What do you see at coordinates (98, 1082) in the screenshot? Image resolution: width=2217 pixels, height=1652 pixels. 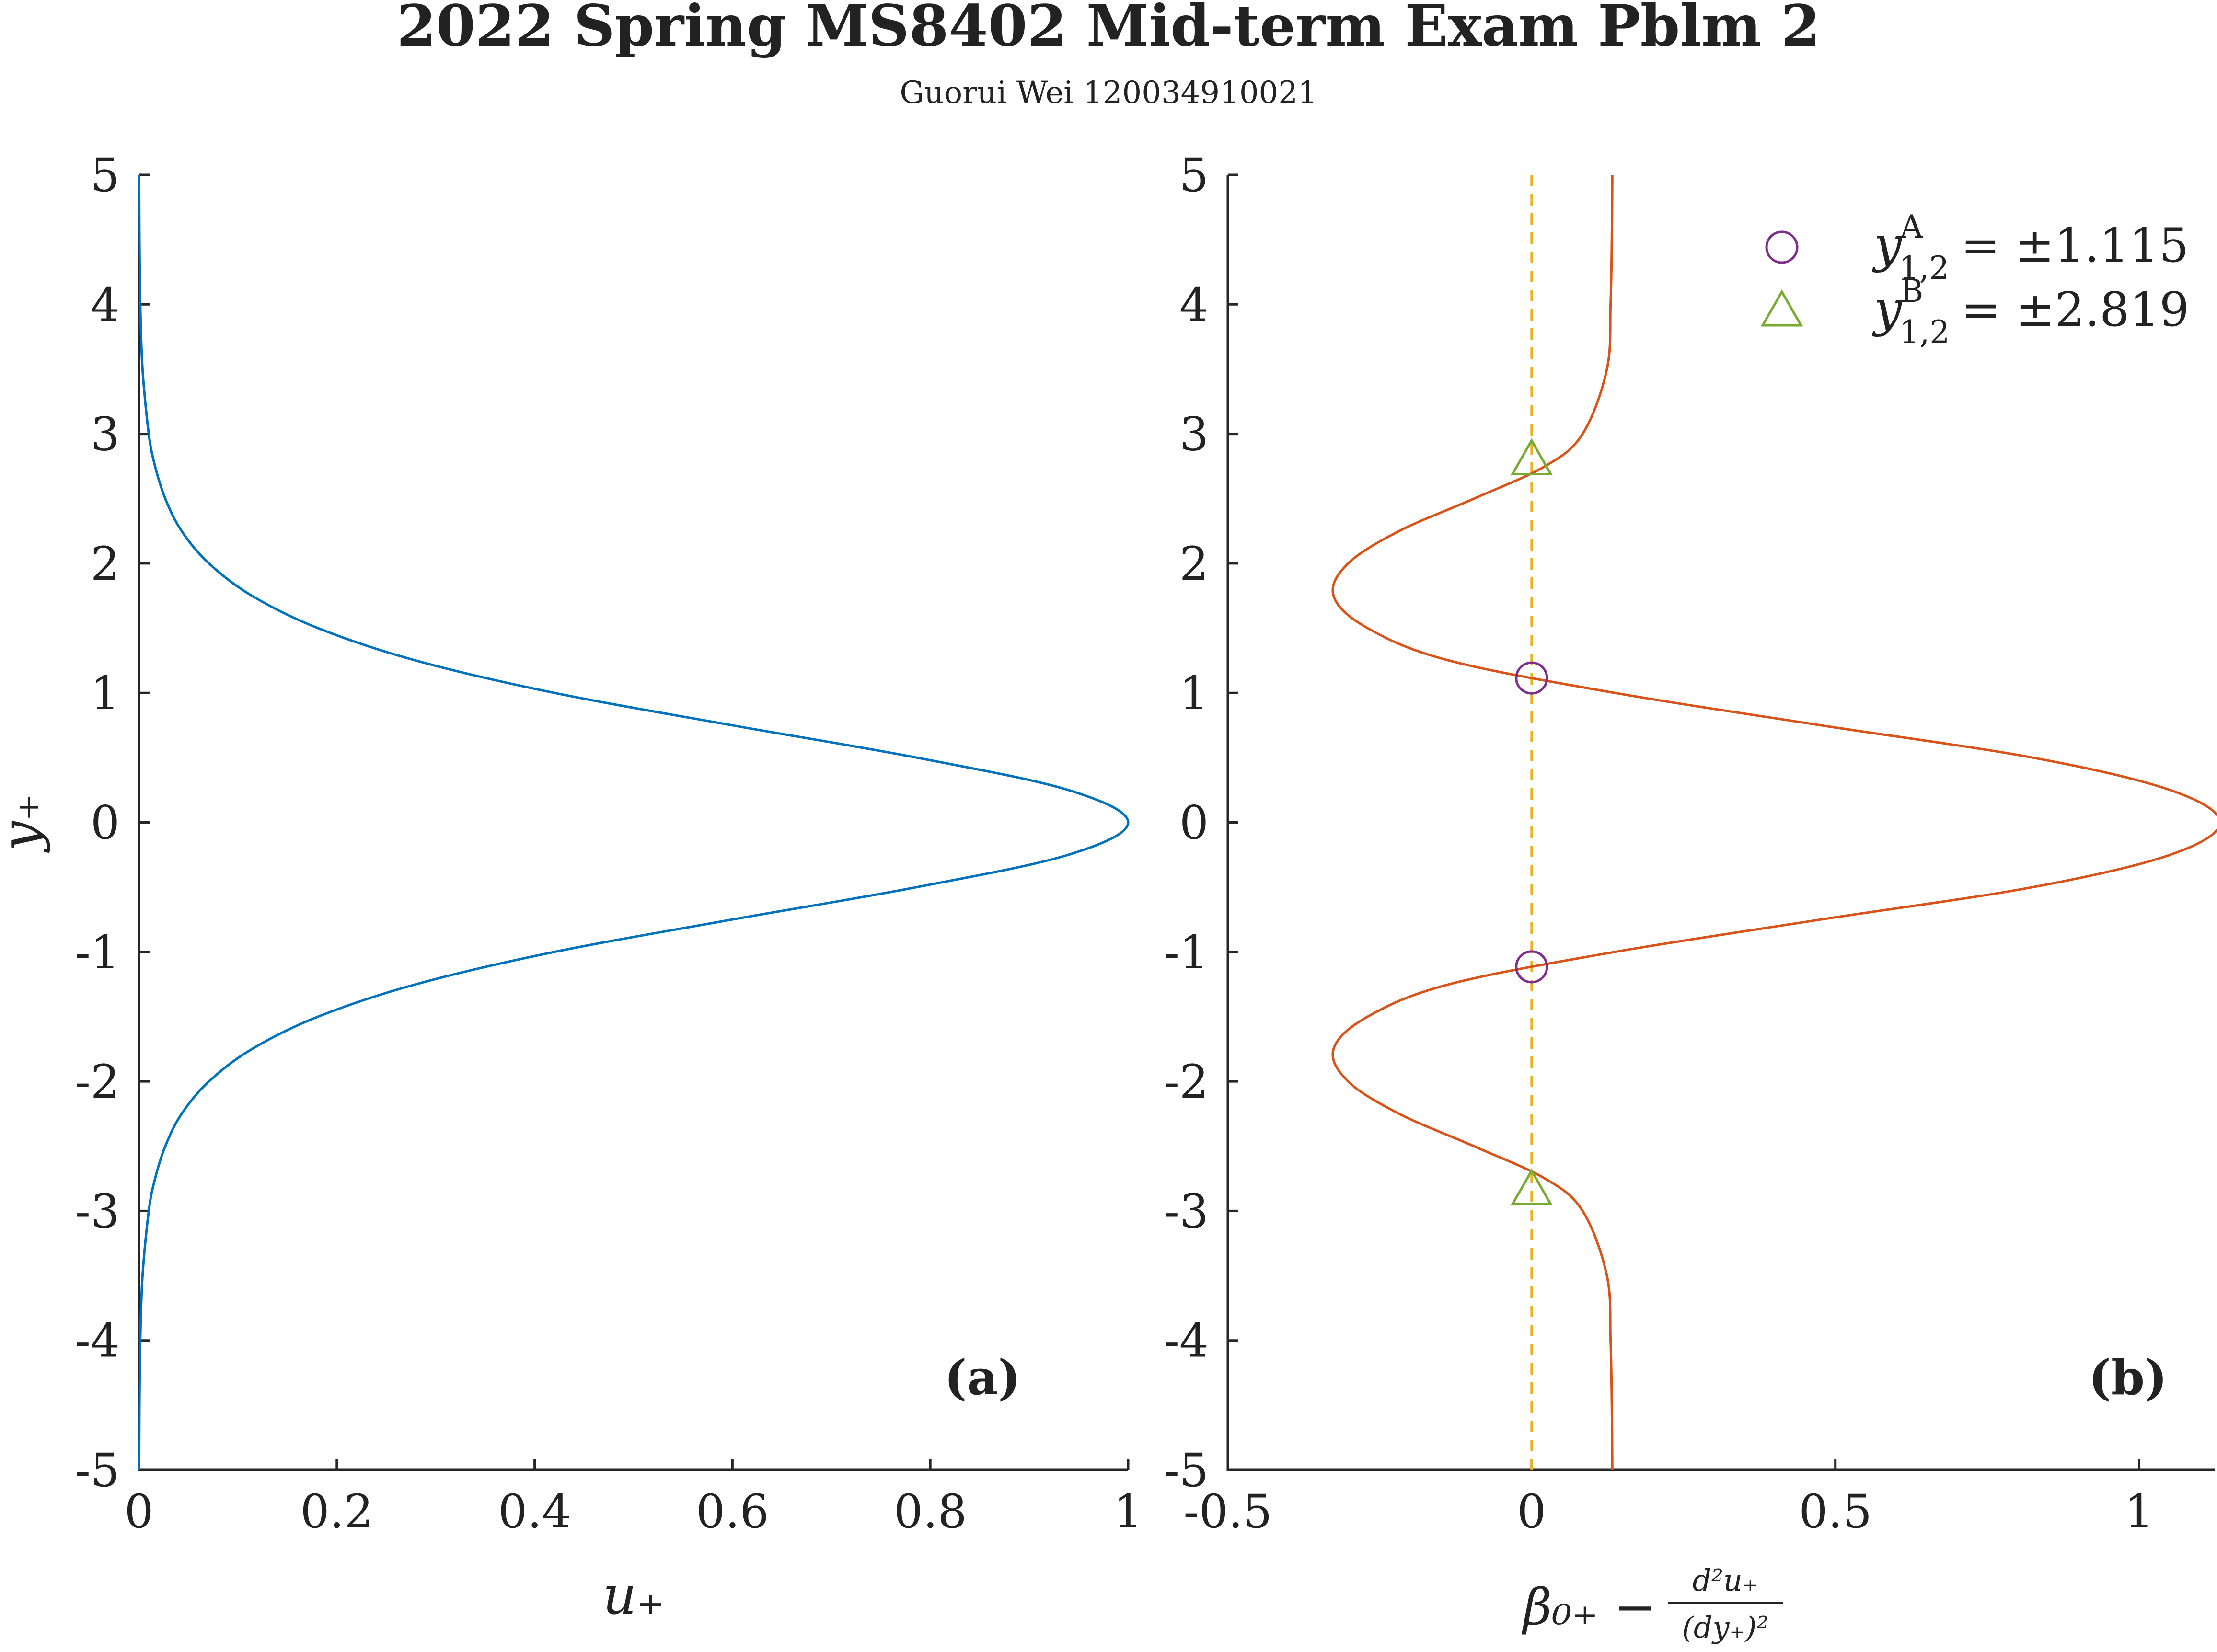 I see `panel-a-y-tick-label: -2` at bounding box center [98, 1082].